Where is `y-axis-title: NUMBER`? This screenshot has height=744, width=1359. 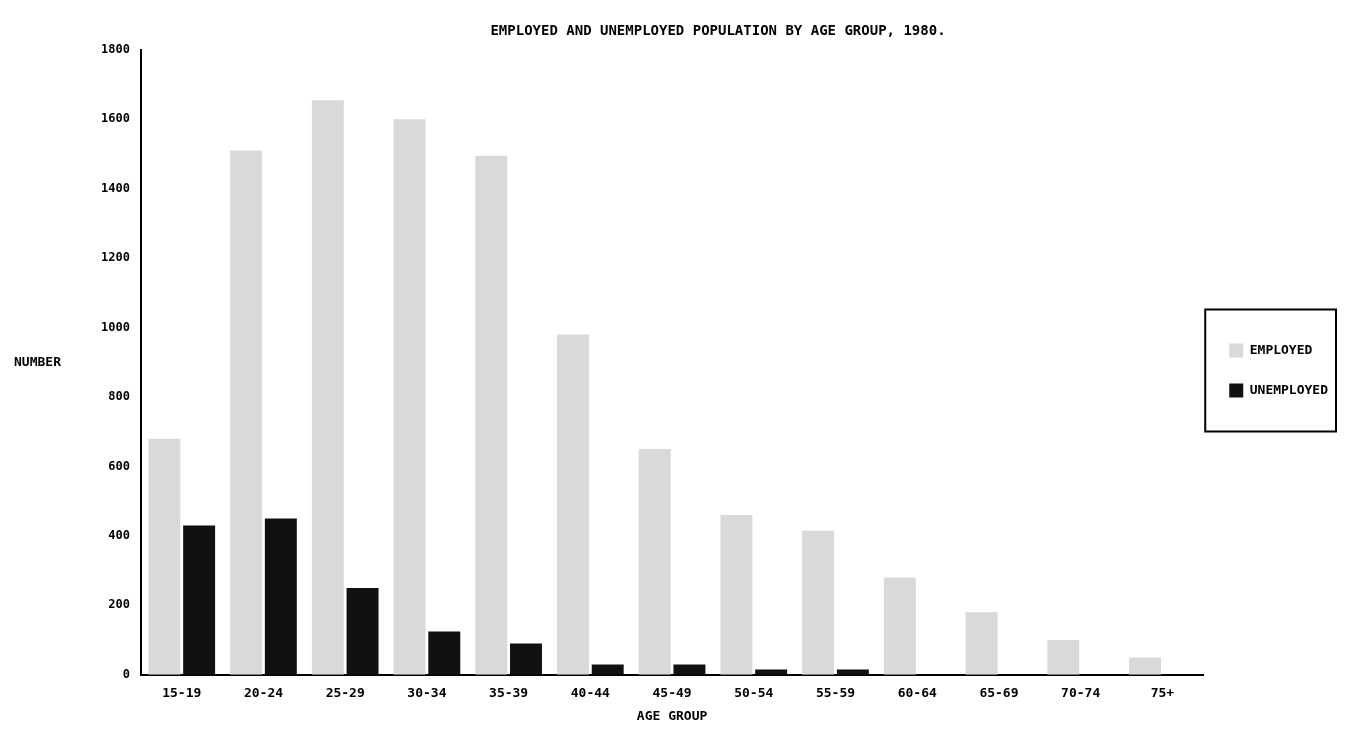 y-axis-title: NUMBER is located at coordinates (38, 361).